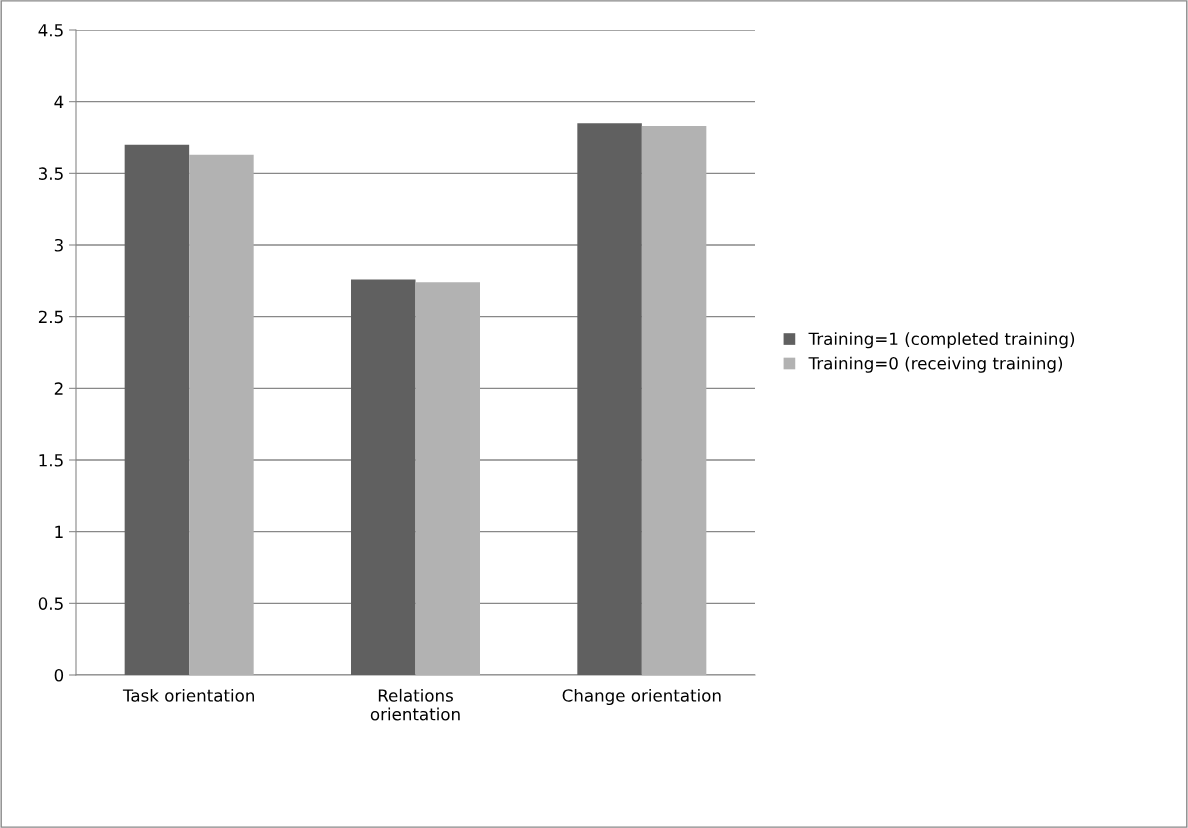 Image resolution: width=1188 pixels, height=828 pixels. What do you see at coordinates (51, 460) in the screenshot?
I see `y-tick-label: 1.5` at bounding box center [51, 460].